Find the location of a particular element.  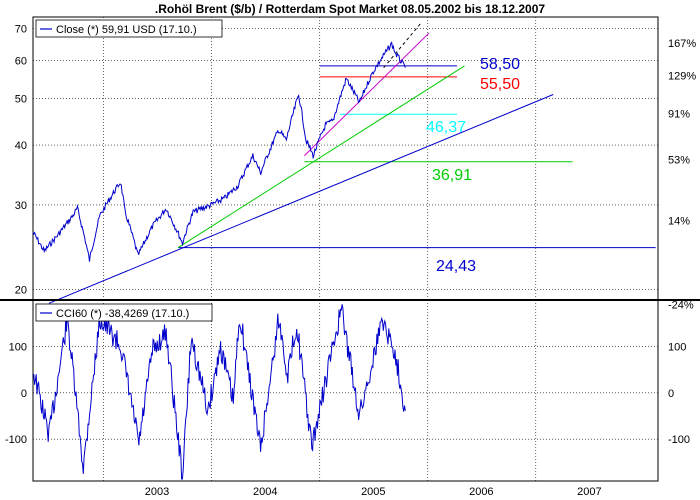

legend-label: CCI60 (*) -38,4269 (17.10.) is located at coordinates (122, 314).